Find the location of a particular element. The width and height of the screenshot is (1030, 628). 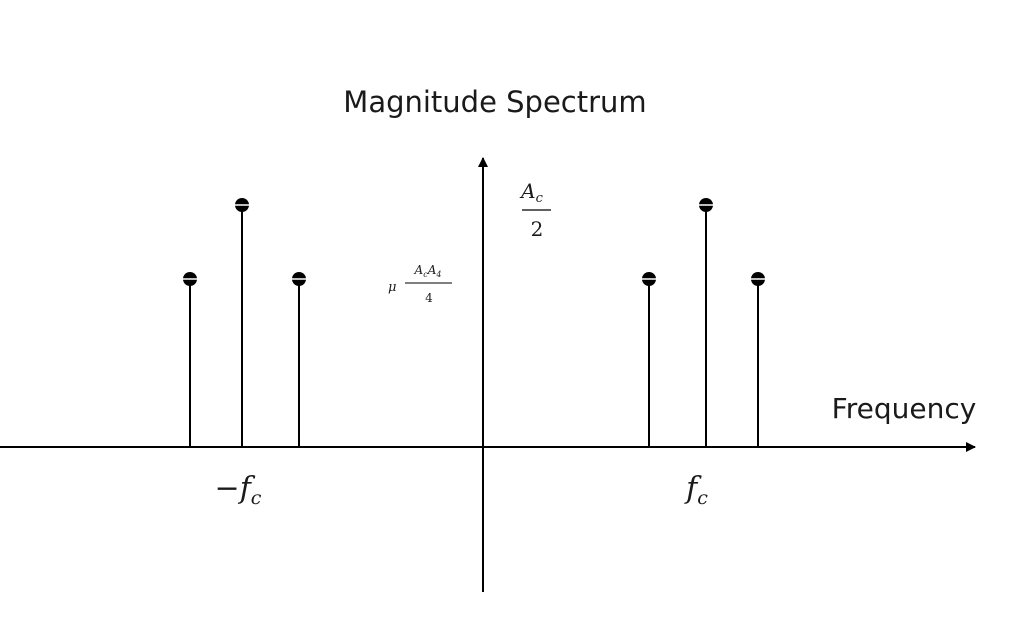

positive-spectrum is located at coordinates (703, 322).